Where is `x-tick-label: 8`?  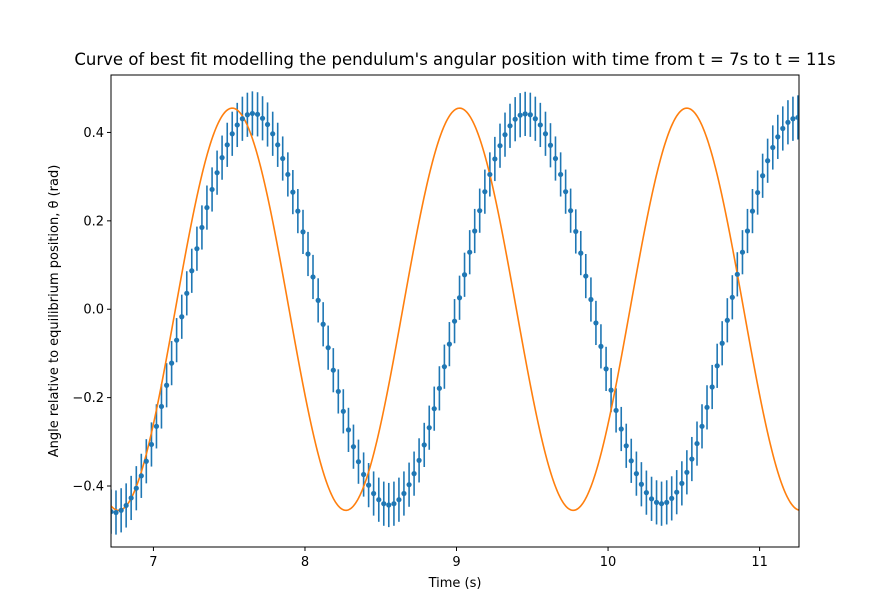 x-tick-label: 8 is located at coordinates (305, 562).